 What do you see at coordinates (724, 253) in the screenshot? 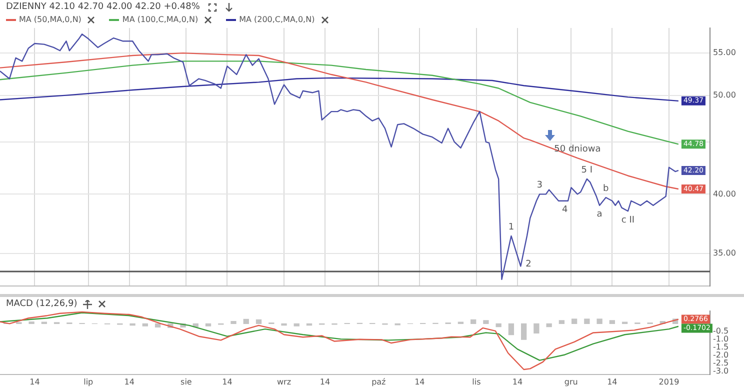
I see `y-tick-label: 35.00` at bounding box center [724, 253].